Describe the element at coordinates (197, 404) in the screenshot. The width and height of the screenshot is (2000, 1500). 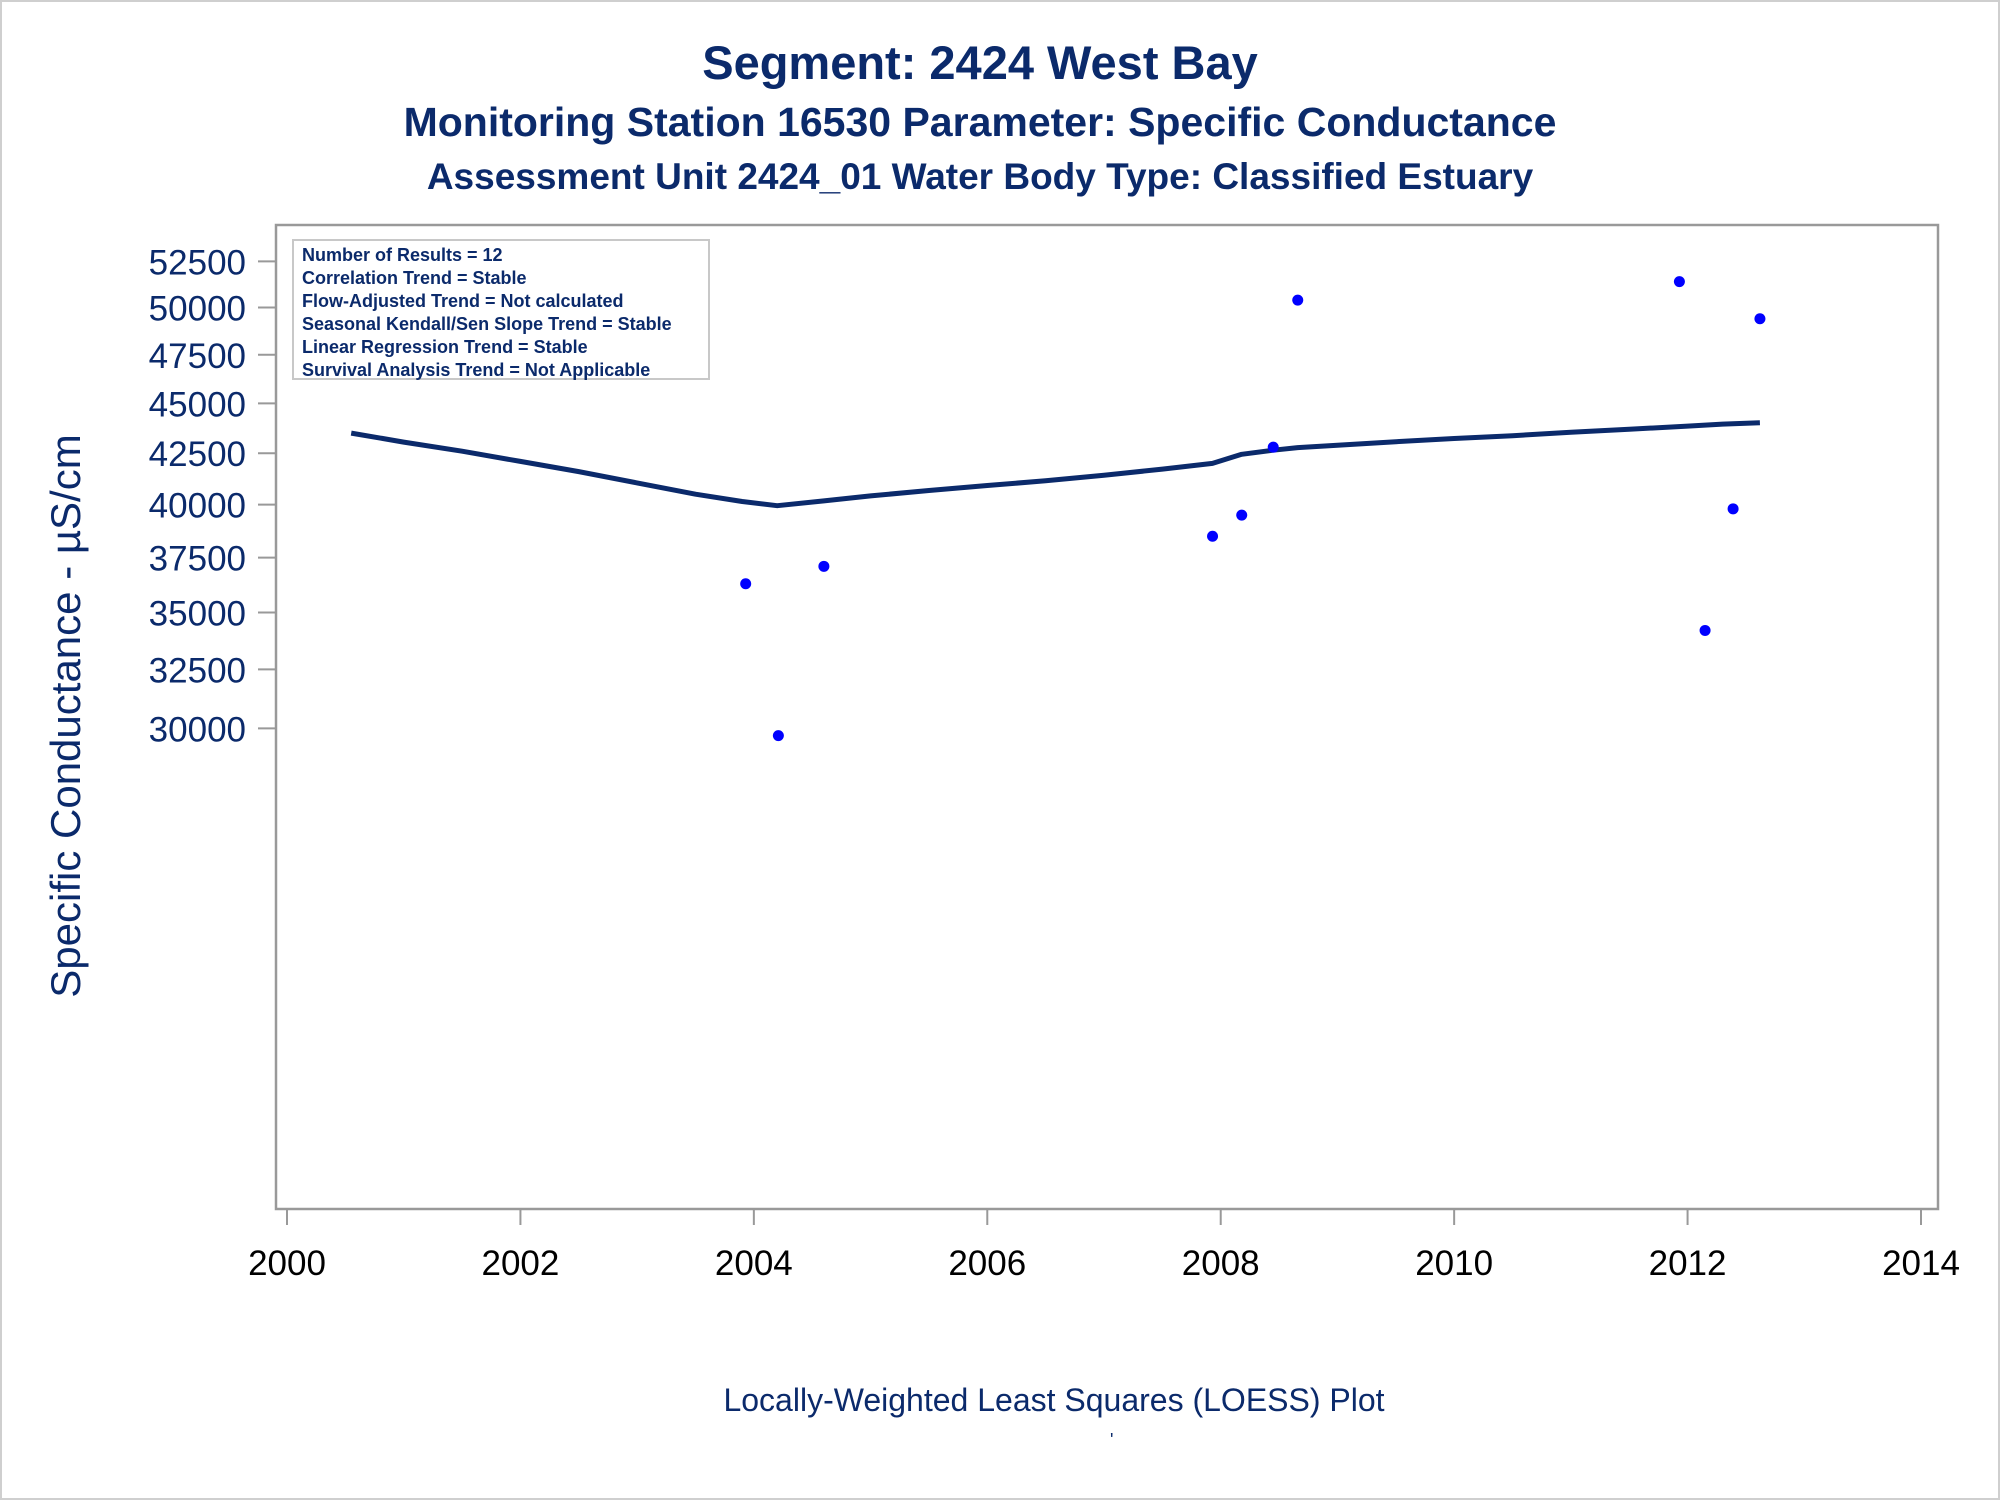
I see `y-tick-label: 45000` at that location.